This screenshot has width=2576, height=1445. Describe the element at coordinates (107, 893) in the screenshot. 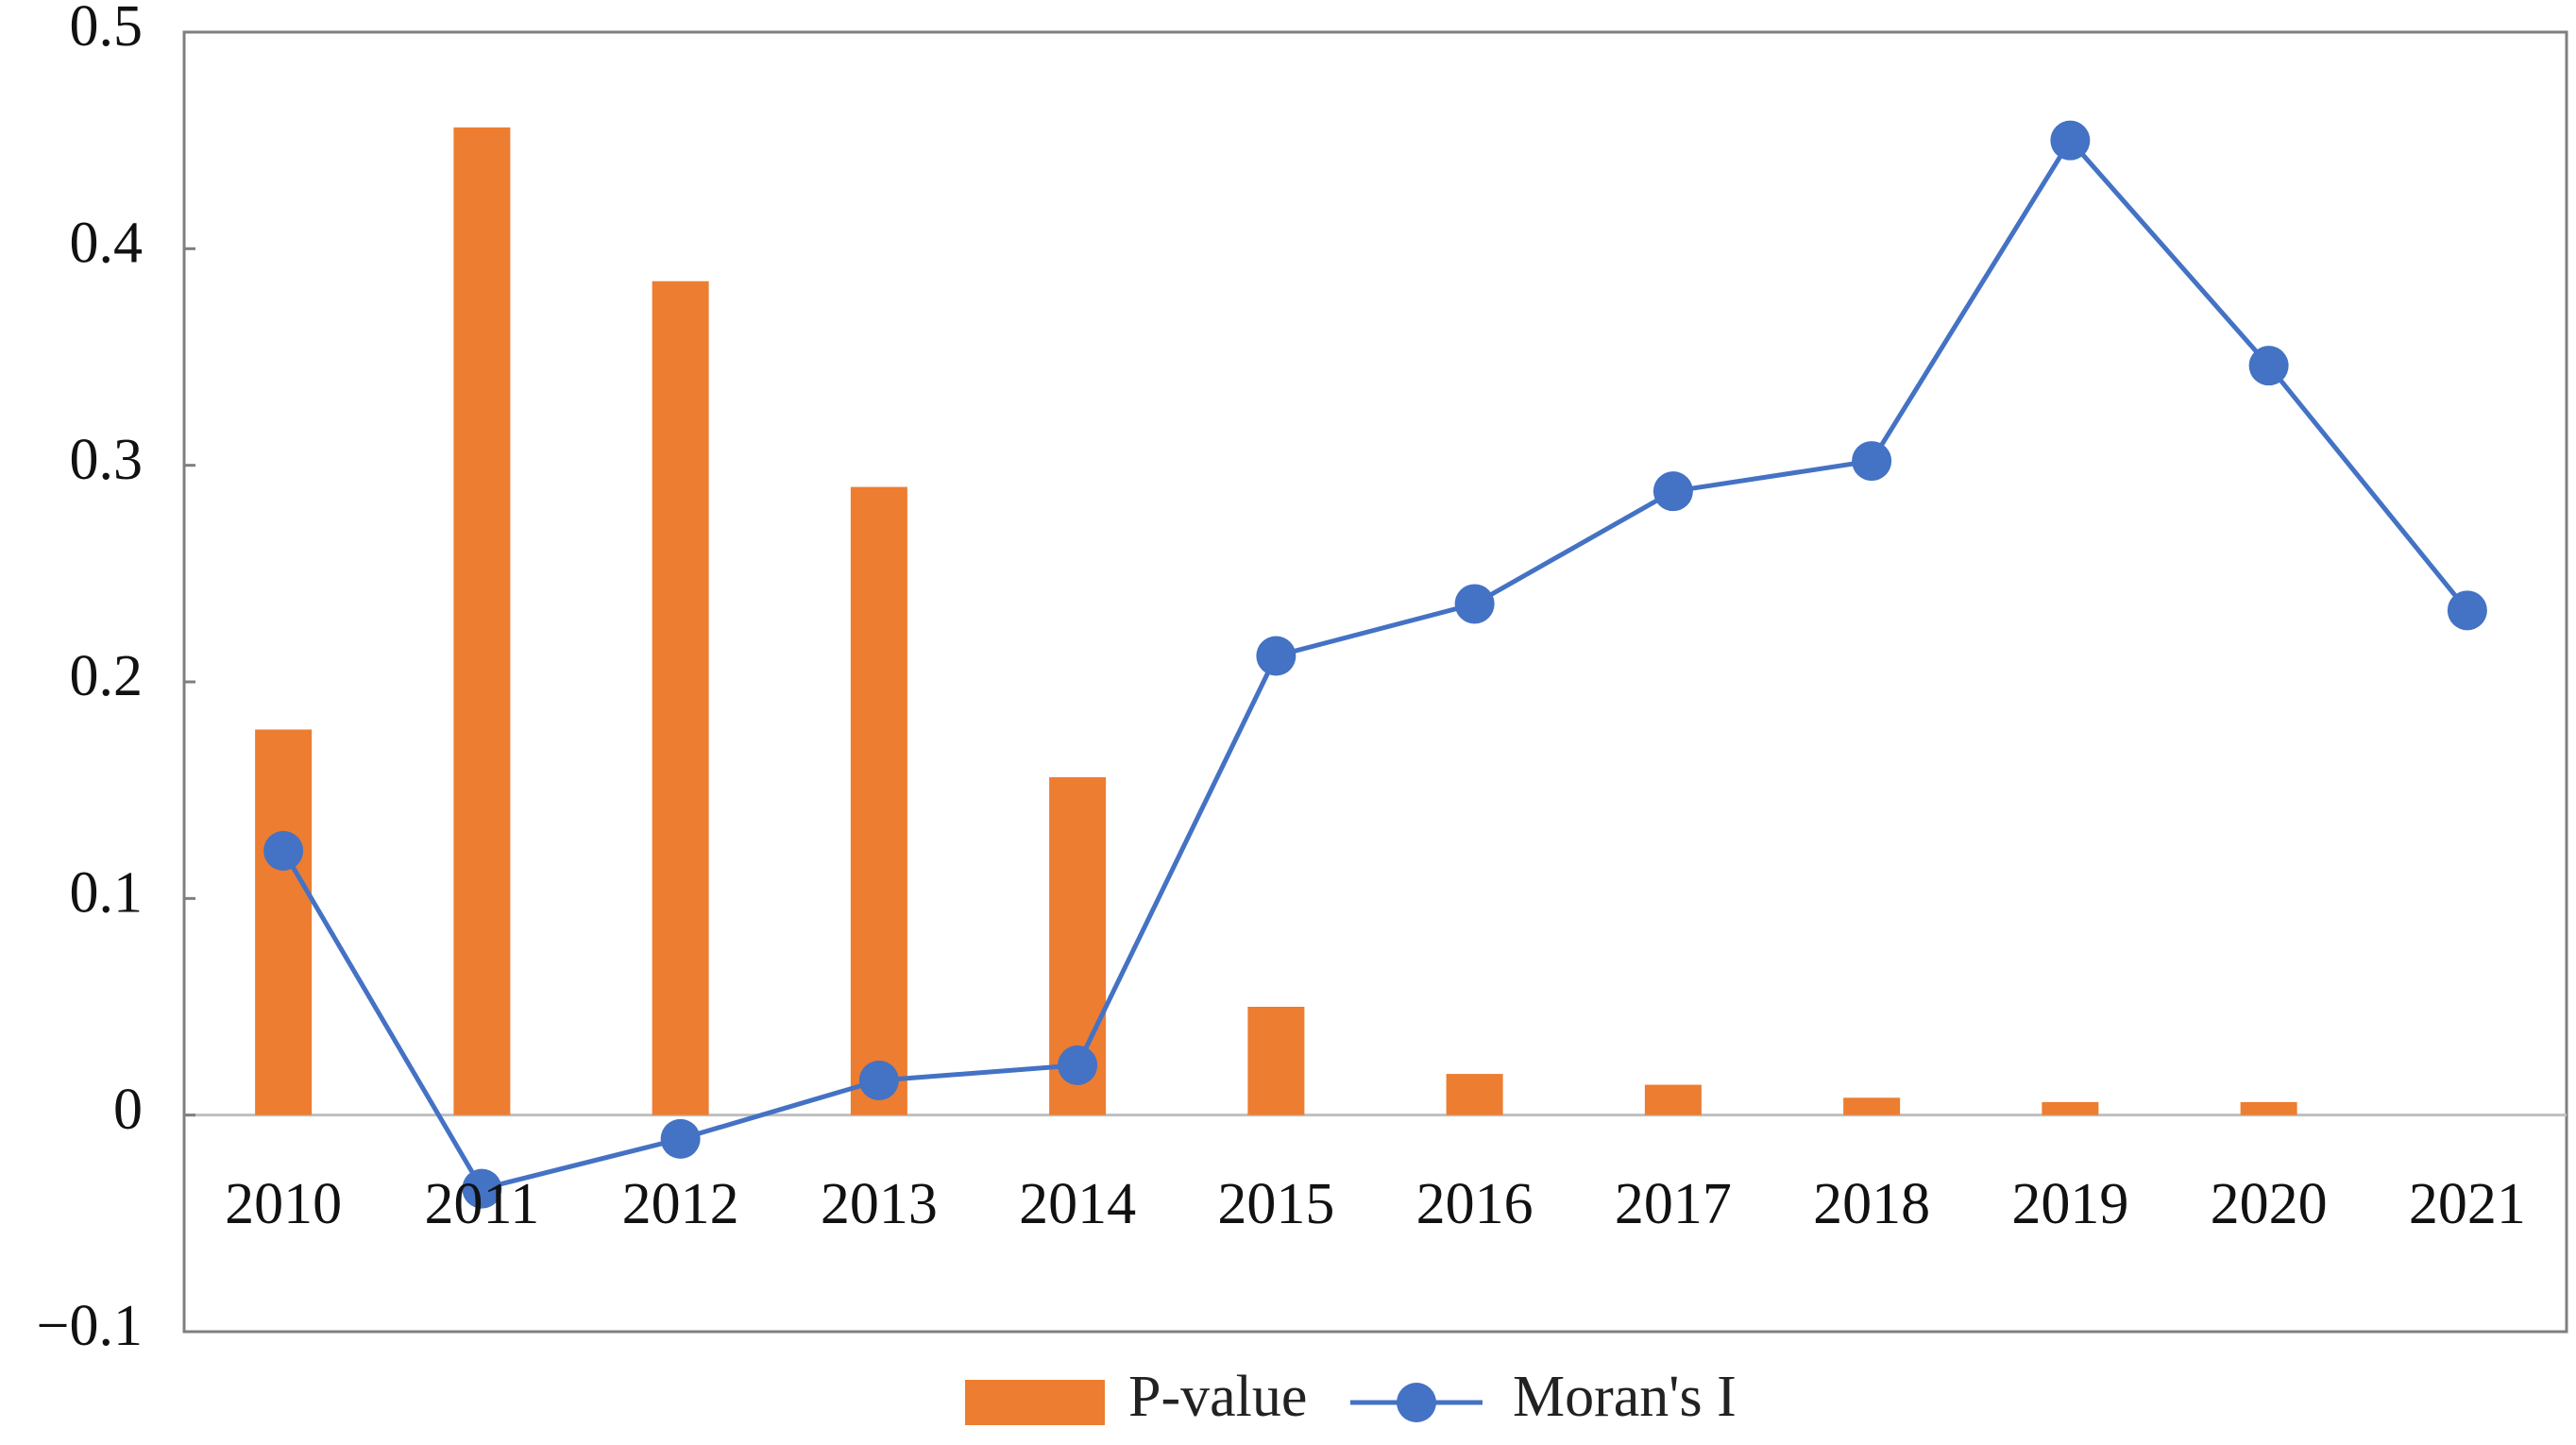

I see `y-tick-label: 0.1` at that location.